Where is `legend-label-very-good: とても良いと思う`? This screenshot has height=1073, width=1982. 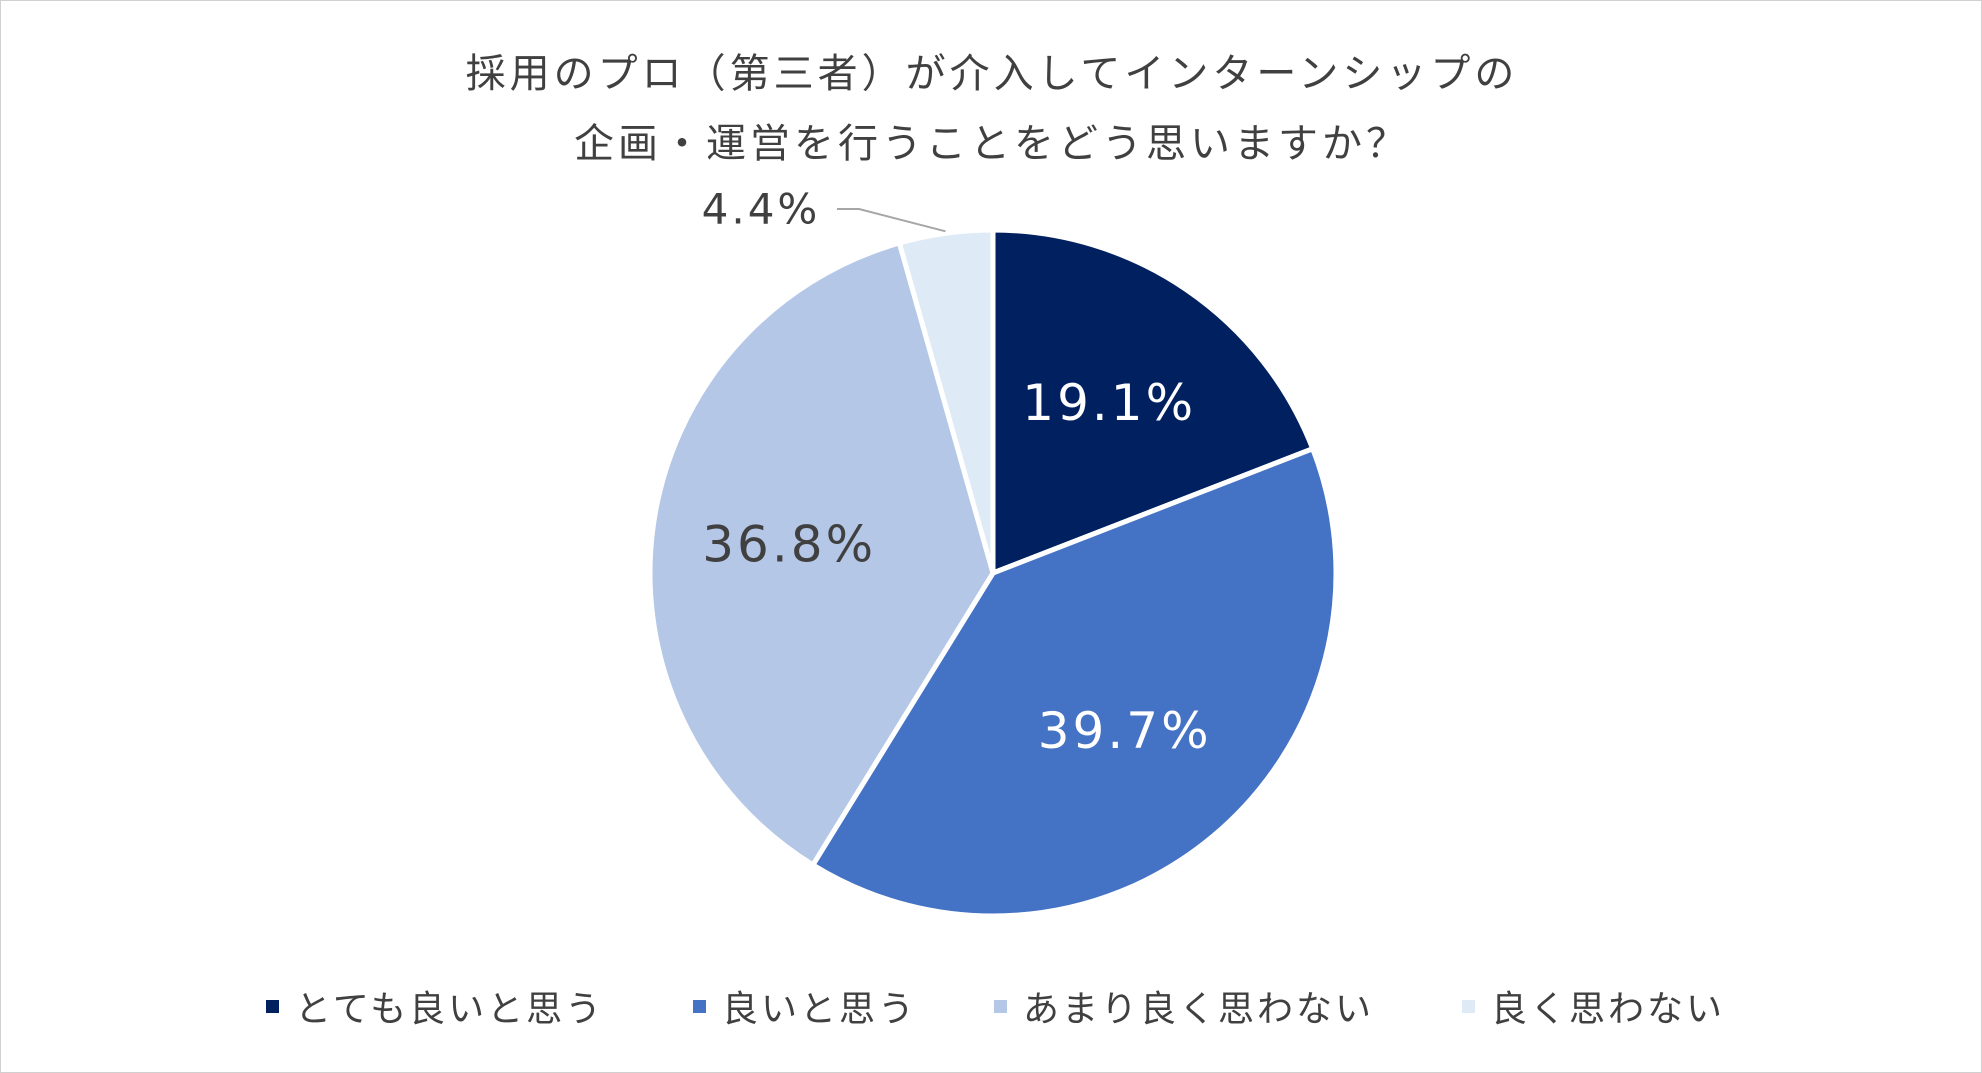 legend-label-very-good: とても良いと思う is located at coordinates (450, 1009).